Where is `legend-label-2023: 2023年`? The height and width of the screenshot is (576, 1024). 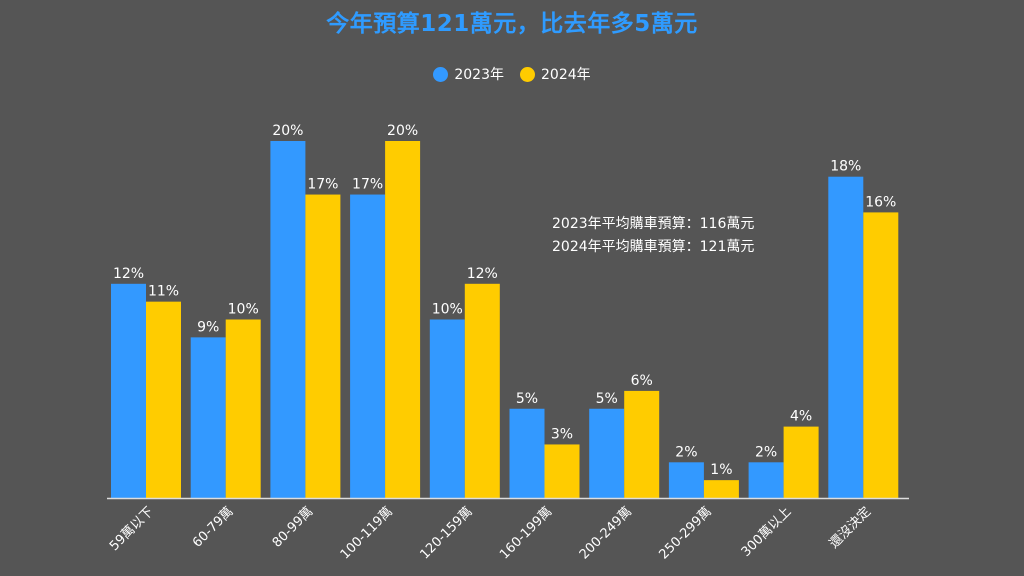
legend-label-2023: 2023年 is located at coordinates (479, 75).